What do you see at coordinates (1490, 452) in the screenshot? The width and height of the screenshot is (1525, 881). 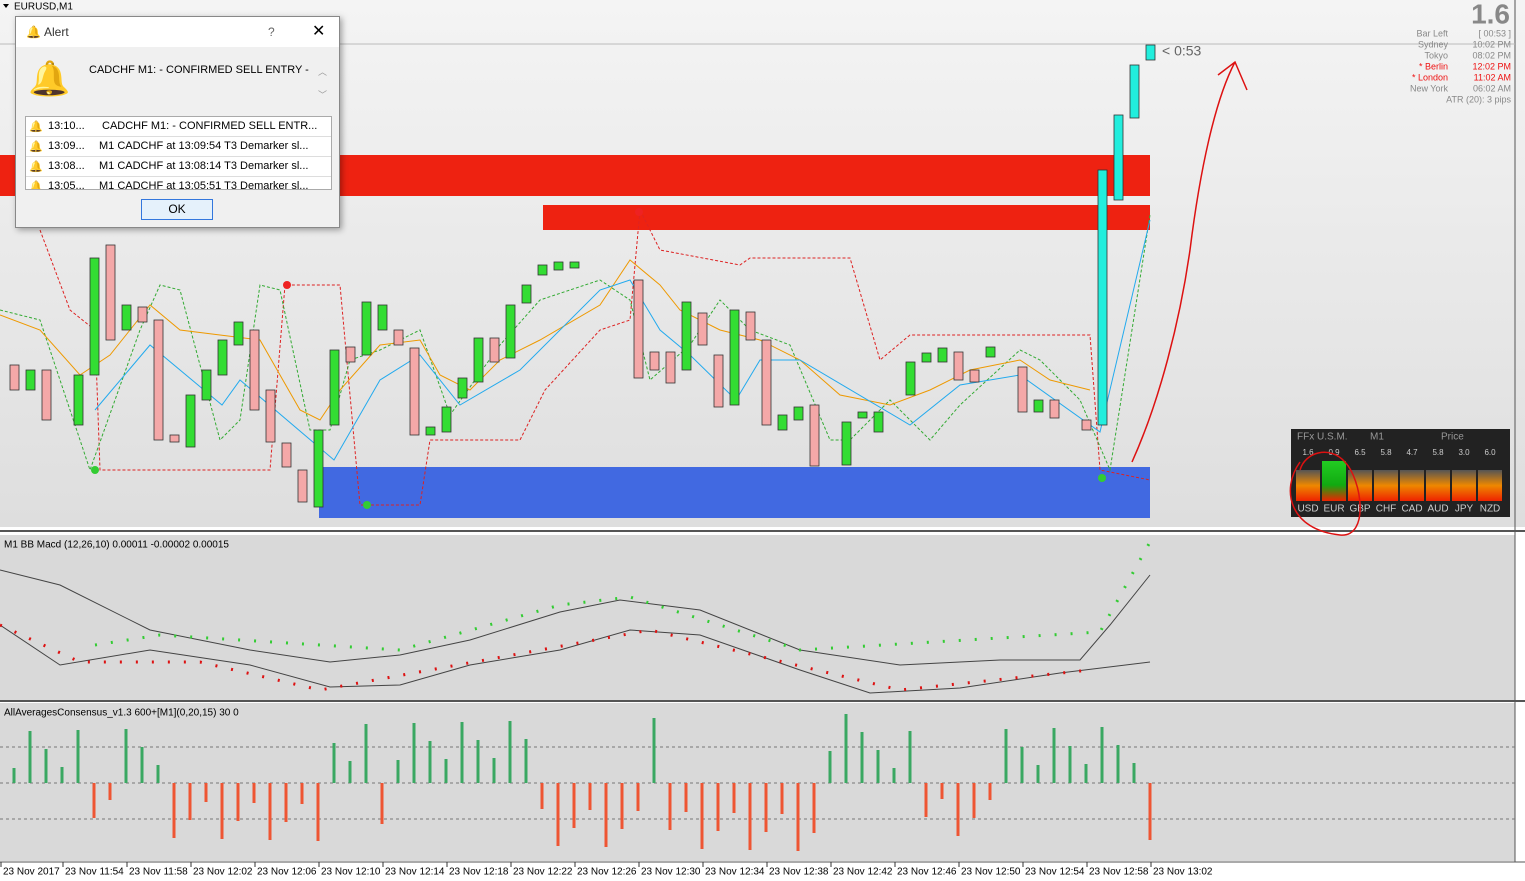 I see `strength-value: 6.0` at bounding box center [1490, 452].